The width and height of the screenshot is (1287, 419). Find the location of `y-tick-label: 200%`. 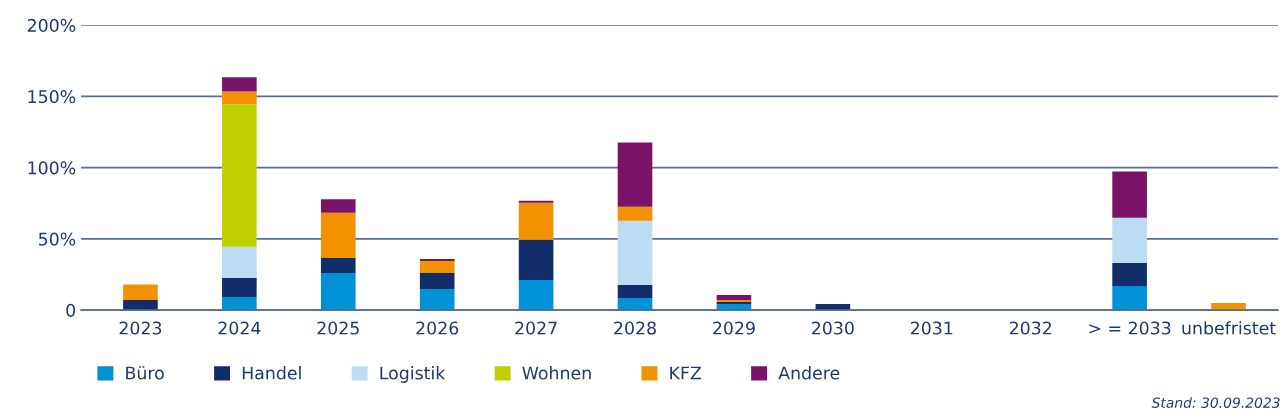

y-tick-label: 200% is located at coordinates (51, 25).